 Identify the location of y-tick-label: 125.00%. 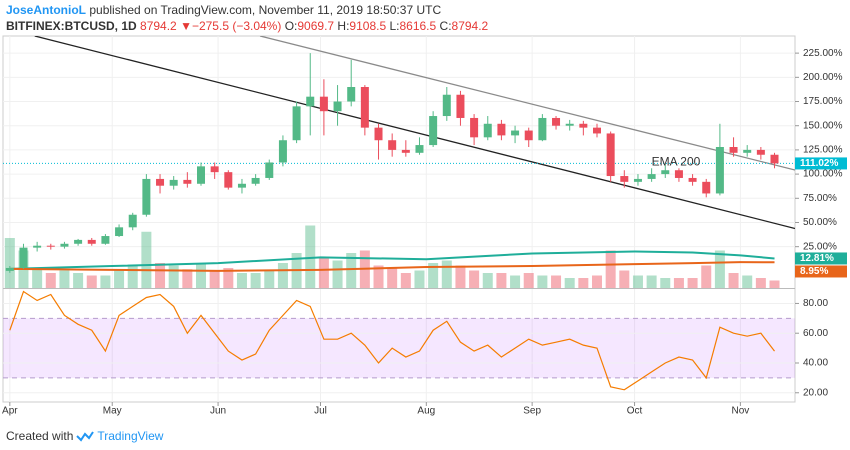
(823, 150).